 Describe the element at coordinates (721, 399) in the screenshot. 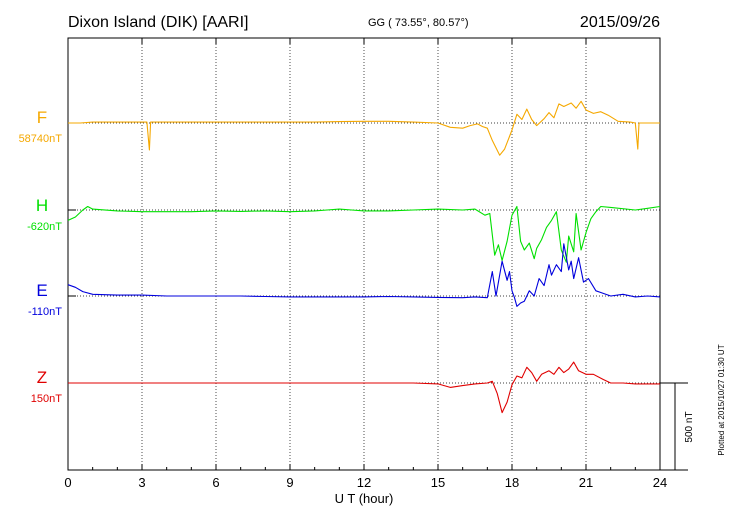

I see `plotted-note: Plotted at 2015/10/27 01:30 UT` at that location.